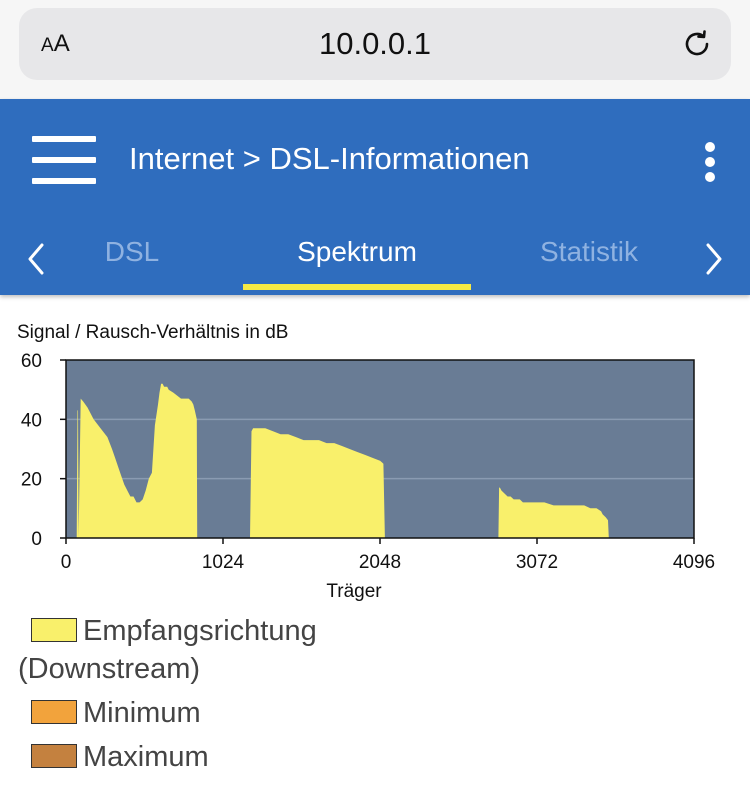 The height and width of the screenshot is (798, 750). What do you see at coordinates (64, 160) in the screenshot?
I see `hamburger-menu-icon` at bounding box center [64, 160].